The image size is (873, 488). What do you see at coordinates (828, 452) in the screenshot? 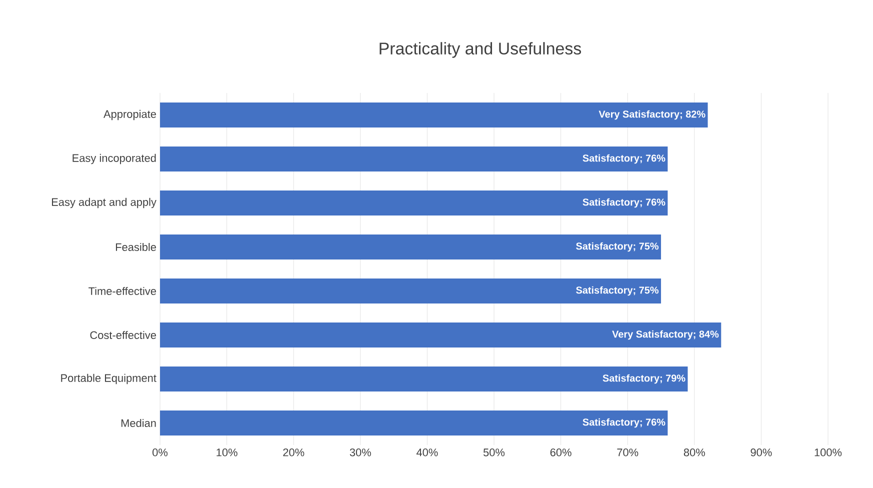
I see `x-tick-label: 100%` at bounding box center [828, 452].